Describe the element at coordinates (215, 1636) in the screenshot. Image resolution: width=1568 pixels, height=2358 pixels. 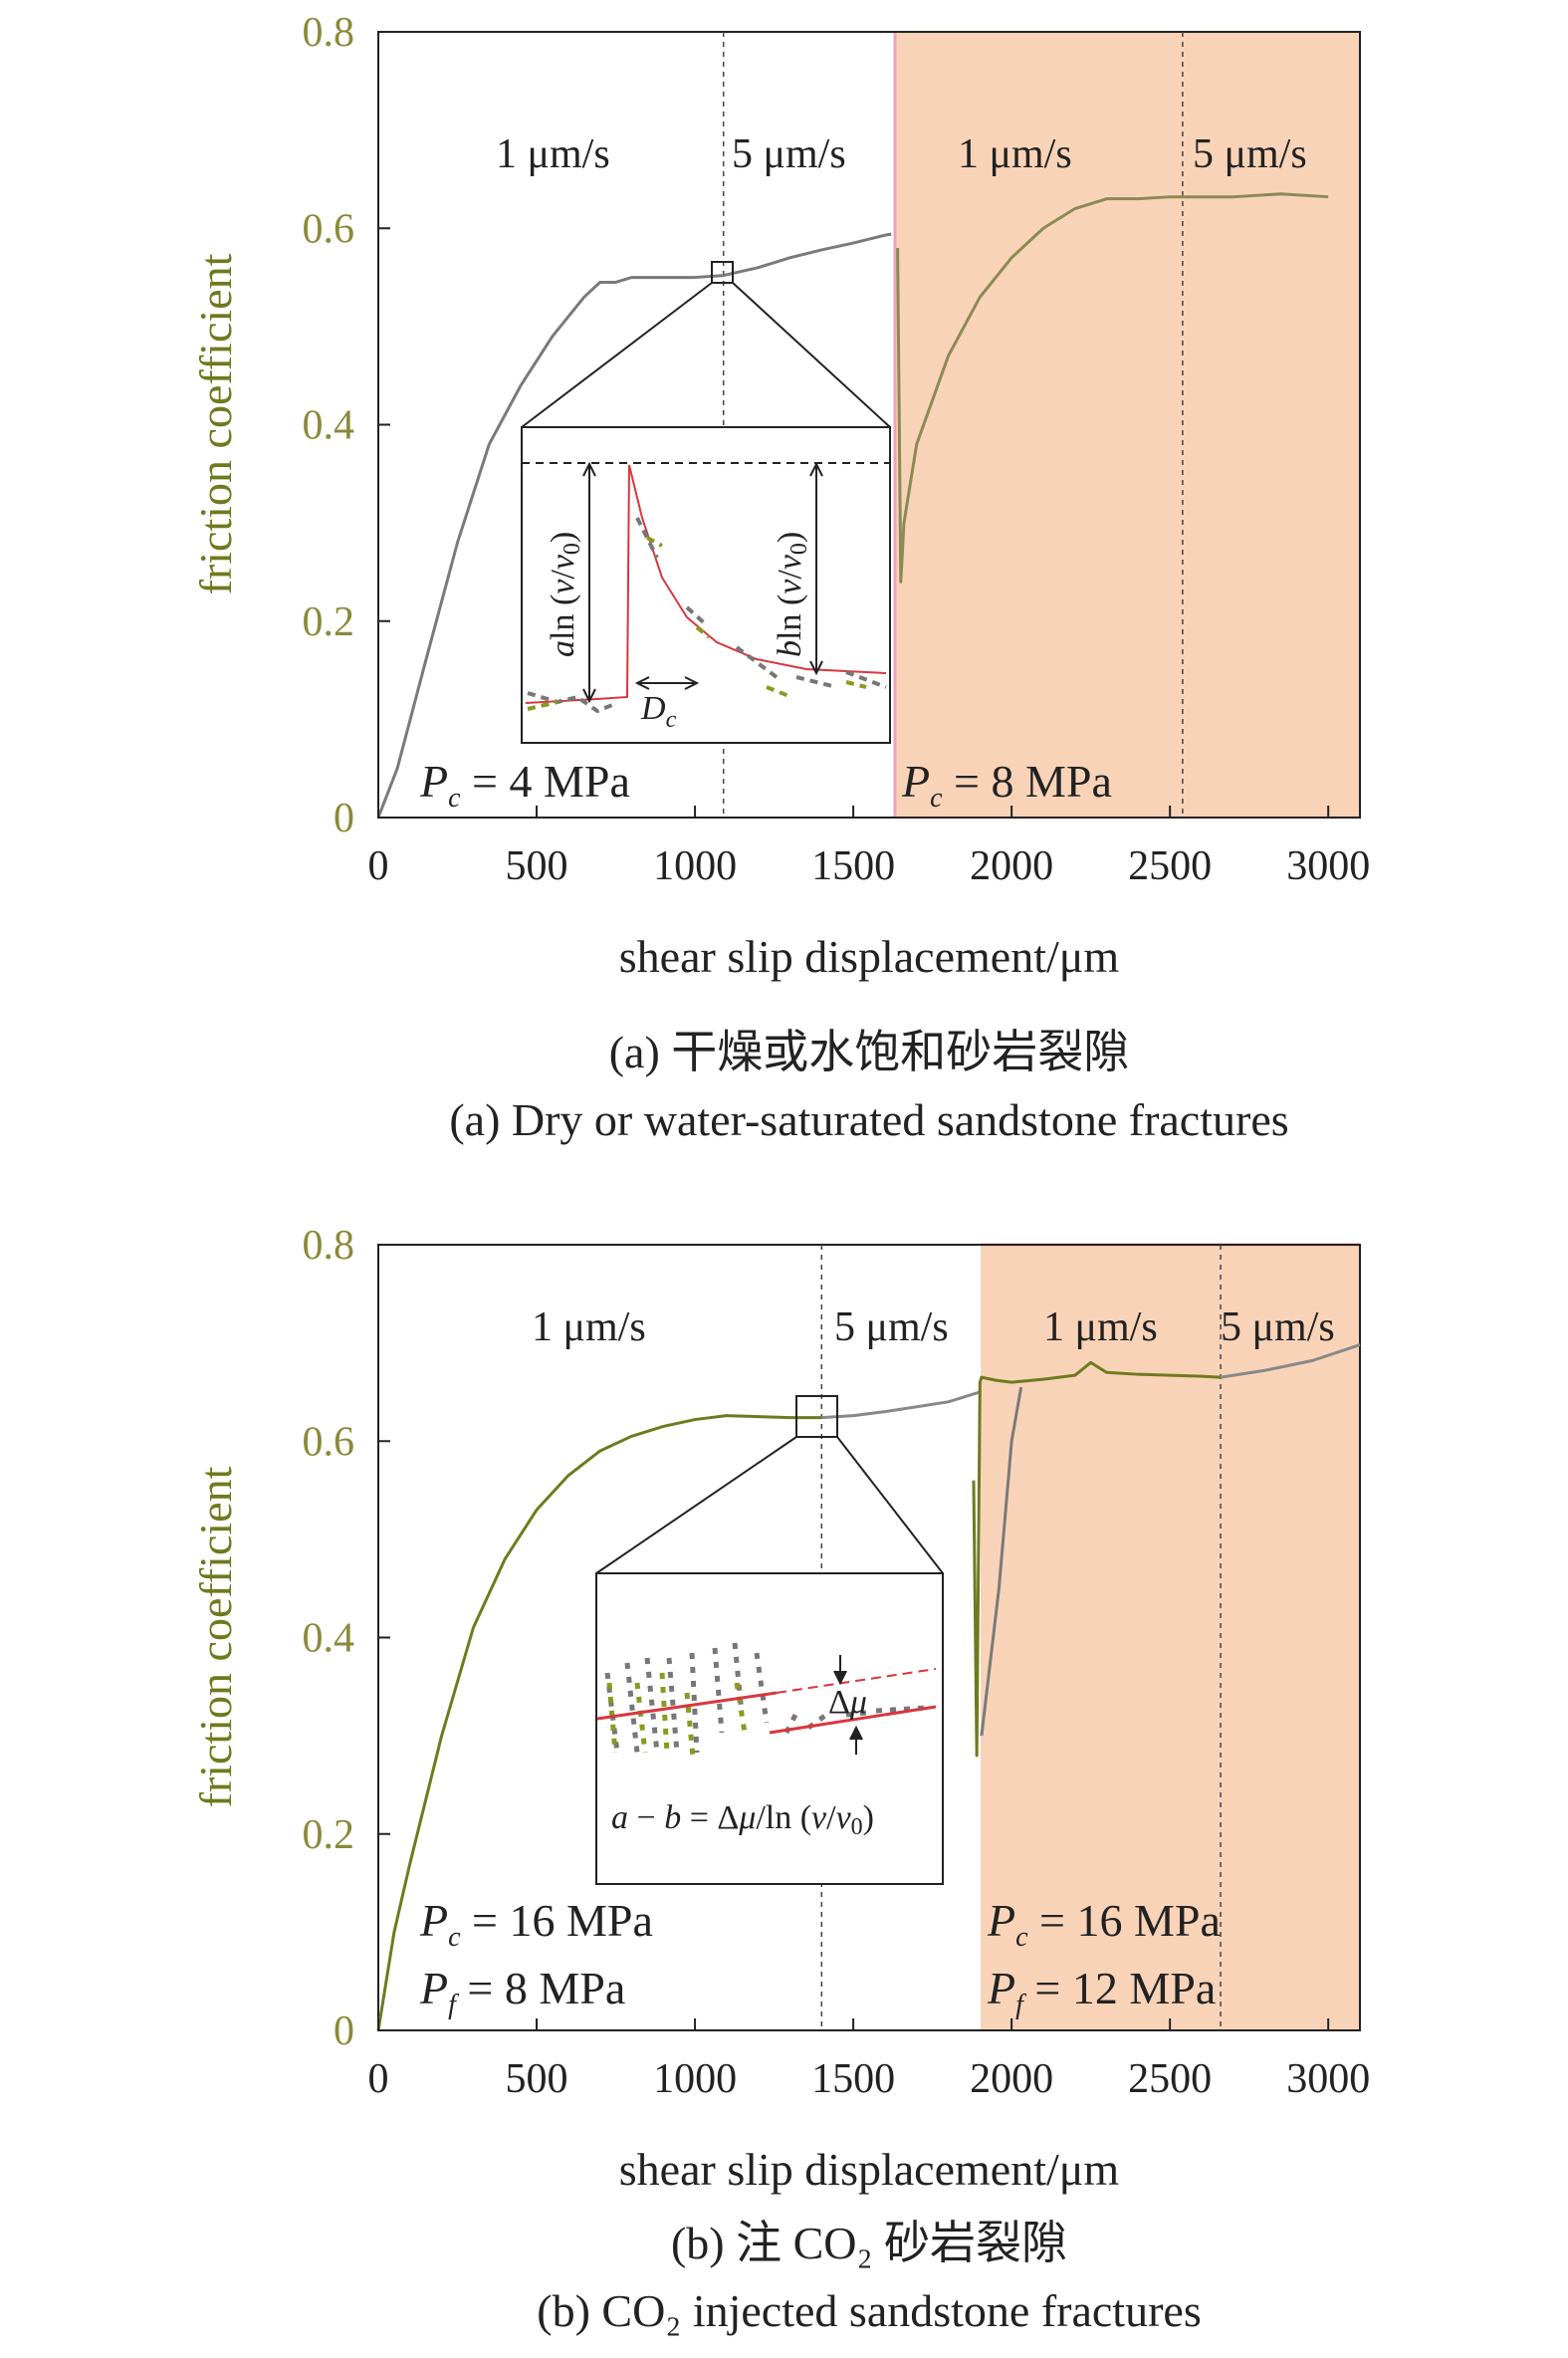
I see `panel-b-ylabel: friction coefficient` at that location.